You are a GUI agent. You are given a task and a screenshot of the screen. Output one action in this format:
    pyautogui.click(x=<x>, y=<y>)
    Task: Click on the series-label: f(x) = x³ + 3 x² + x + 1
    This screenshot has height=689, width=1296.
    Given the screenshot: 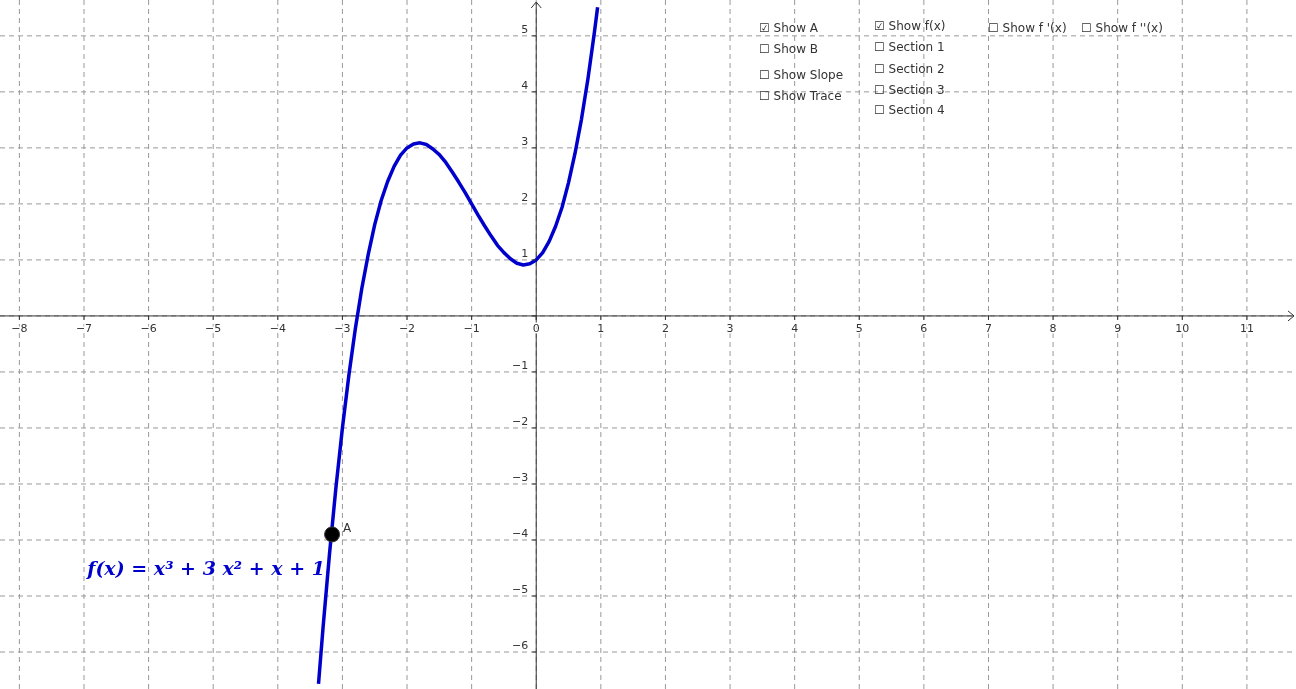 What is the action you would take?
    pyautogui.click(x=205, y=567)
    